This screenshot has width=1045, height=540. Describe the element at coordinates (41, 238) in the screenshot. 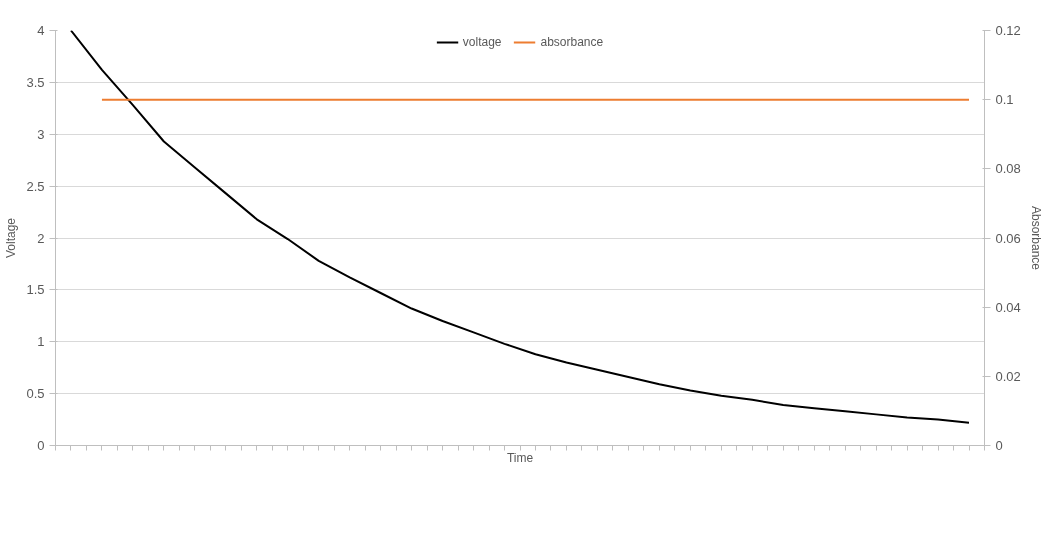

I see `y-tick-label: 2` at that location.